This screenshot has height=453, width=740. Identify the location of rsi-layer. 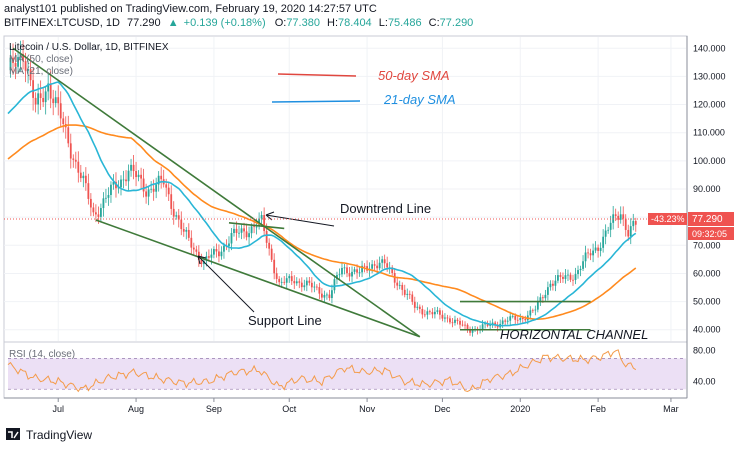
(346, 371).